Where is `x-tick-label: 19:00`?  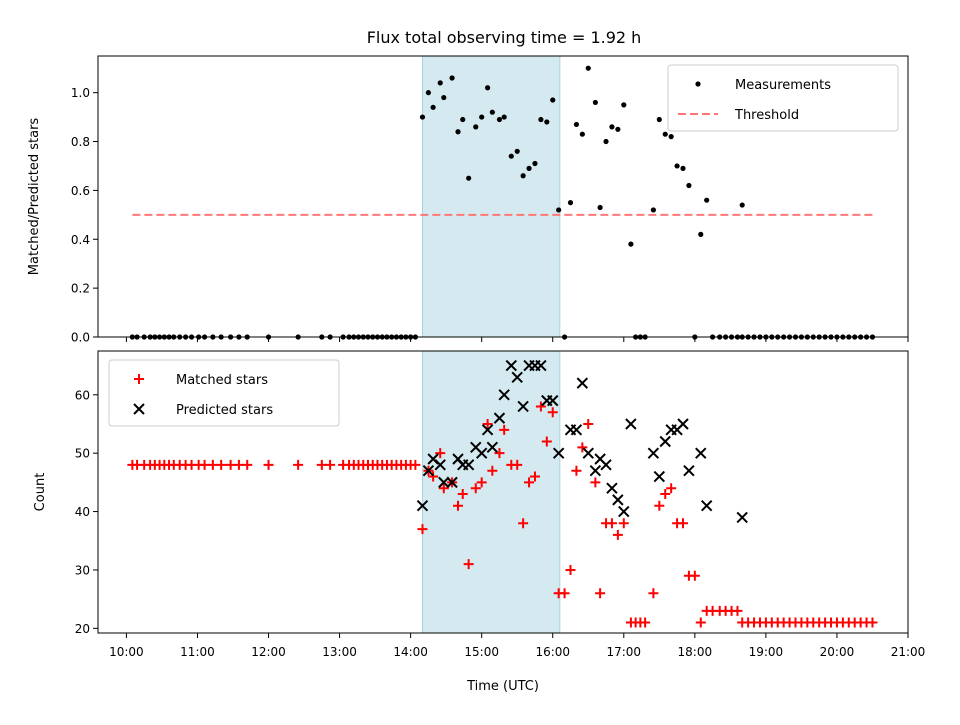 x-tick-label: 19:00 is located at coordinates (766, 652).